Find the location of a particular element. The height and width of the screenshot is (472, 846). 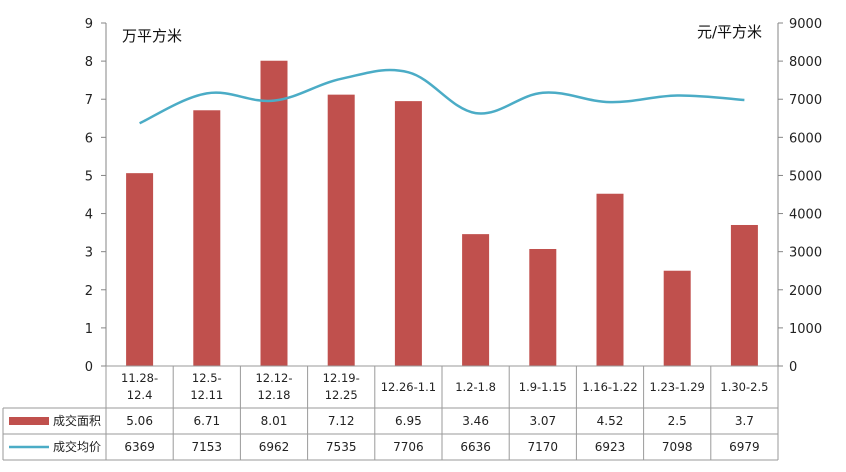

category-label: 1.23-1.29 is located at coordinates (677, 387).